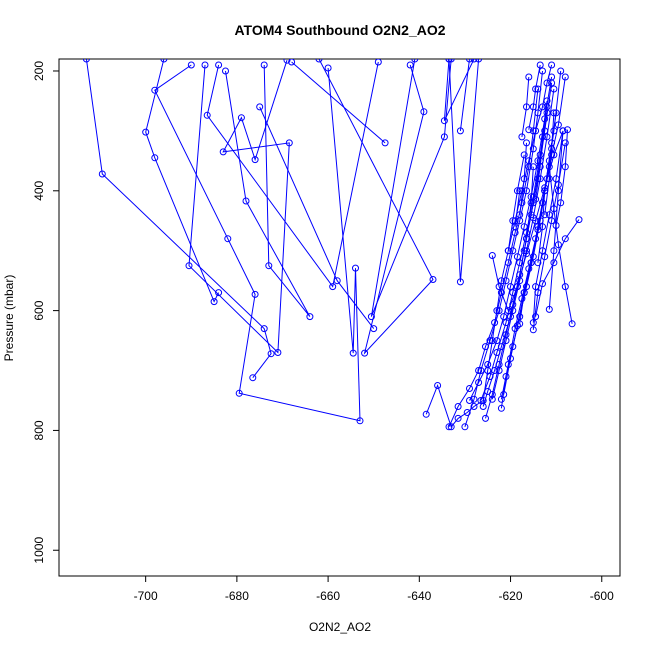 The image size is (650, 650). What do you see at coordinates (339, 30) in the screenshot?
I see `chart-title: ATOM4 Southbound O2N2_AO2` at bounding box center [339, 30].